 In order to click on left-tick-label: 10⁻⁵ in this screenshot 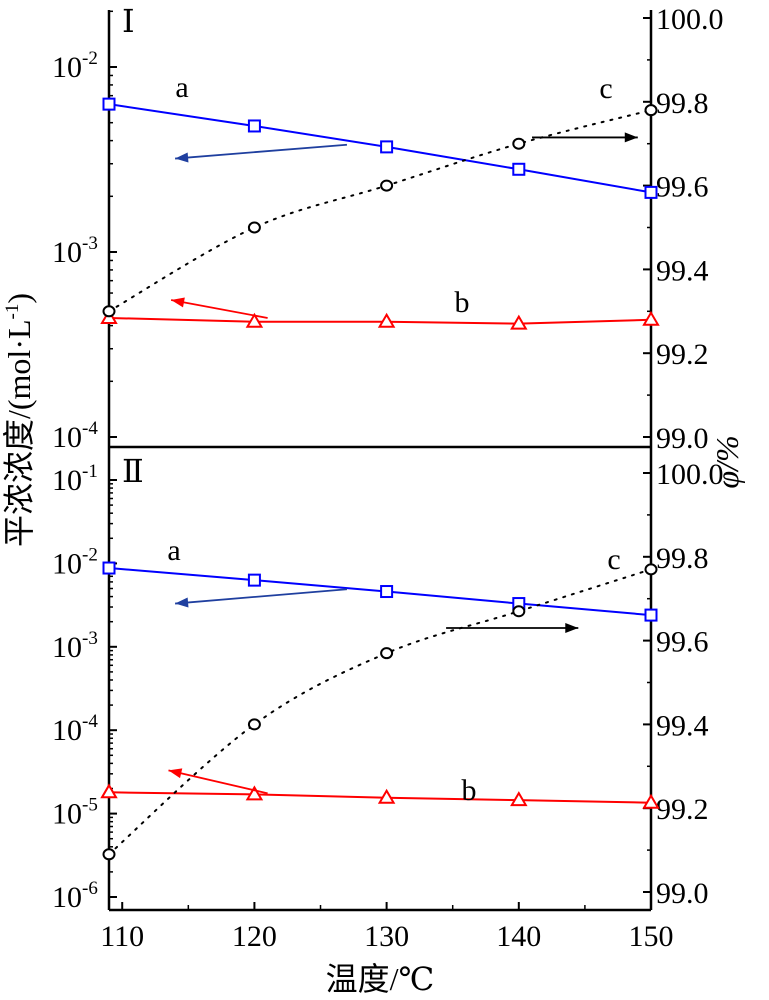, I will do `click(75, 813)`.